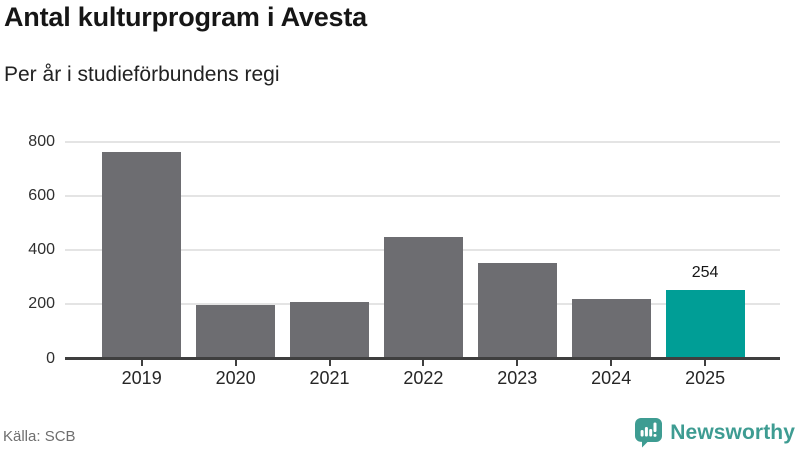 The image size is (800, 450). Describe the element at coordinates (705, 272) in the screenshot. I see `highlight-value-label: 254` at that location.